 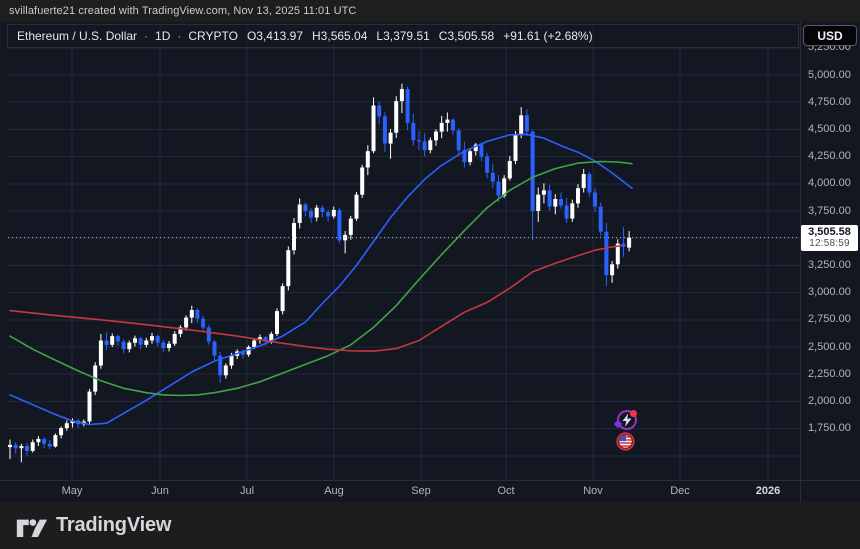 What do you see at coordinates (340, 36) in the screenshot?
I see `high-value: H3,565.04` at bounding box center [340, 36].